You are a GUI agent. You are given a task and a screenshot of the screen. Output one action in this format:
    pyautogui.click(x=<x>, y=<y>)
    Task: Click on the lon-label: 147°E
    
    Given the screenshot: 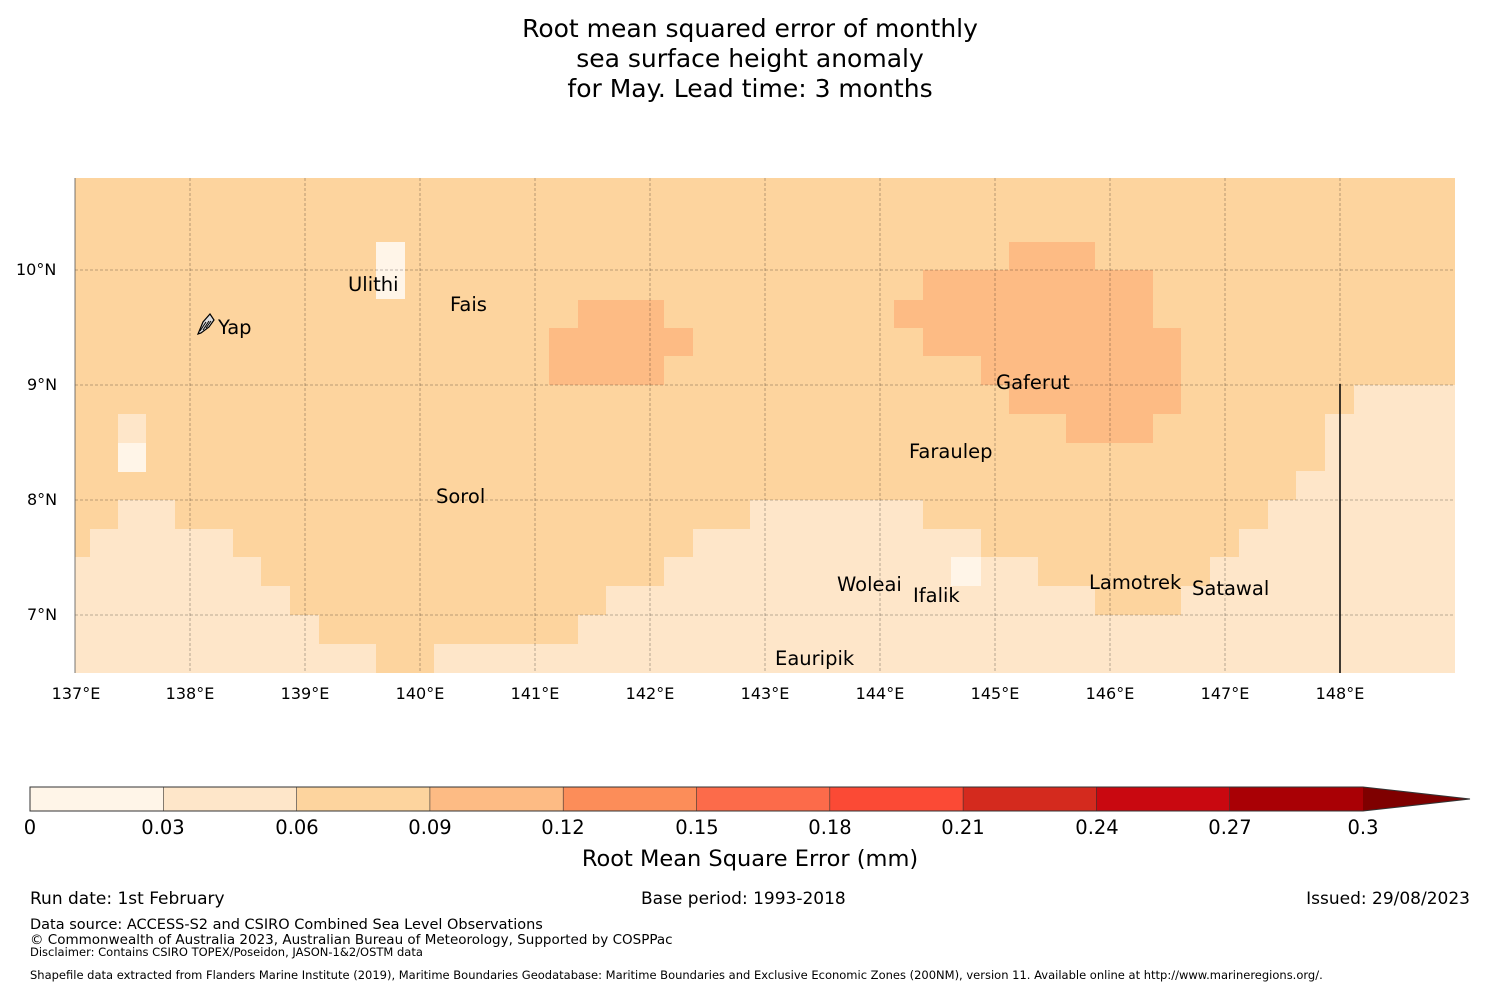 What is the action you would take?
    pyautogui.click(x=1225, y=693)
    